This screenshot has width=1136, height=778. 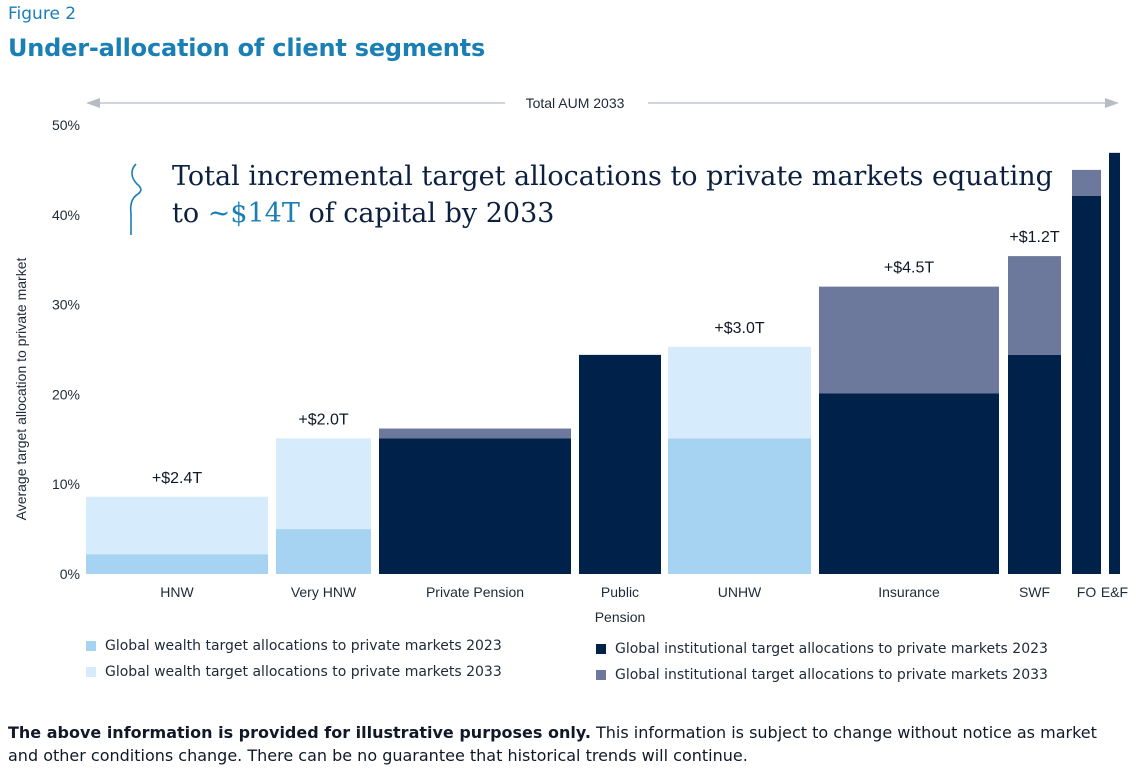 What do you see at coordinates (1034, 305) in the screenshot?
I see `bar-2033-SWF` at bounding box center [1034, 305].